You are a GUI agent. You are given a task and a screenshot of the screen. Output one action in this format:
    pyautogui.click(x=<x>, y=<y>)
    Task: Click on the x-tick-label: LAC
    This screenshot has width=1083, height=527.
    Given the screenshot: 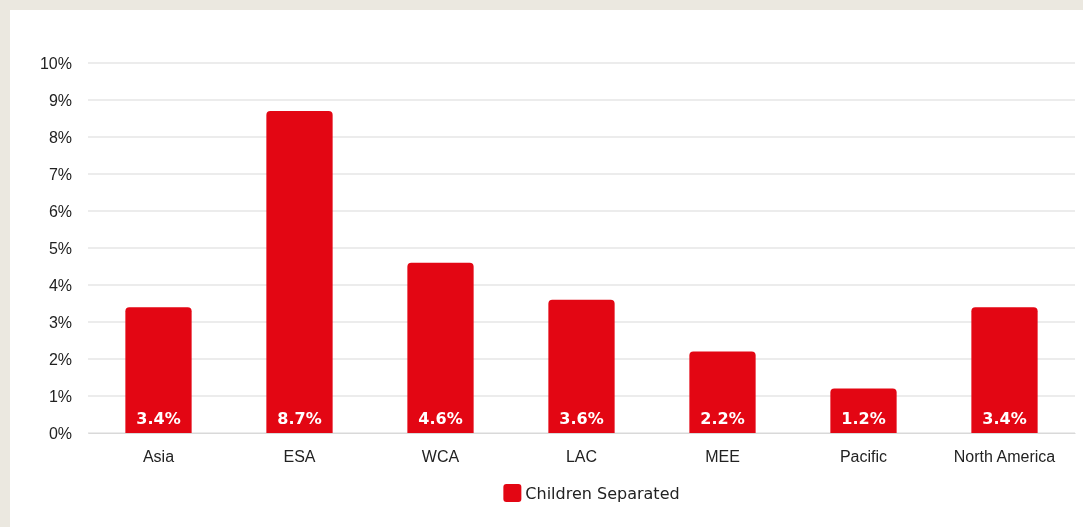 What is the action you would take?
    pyautogui.click(x=581, y=457)
    